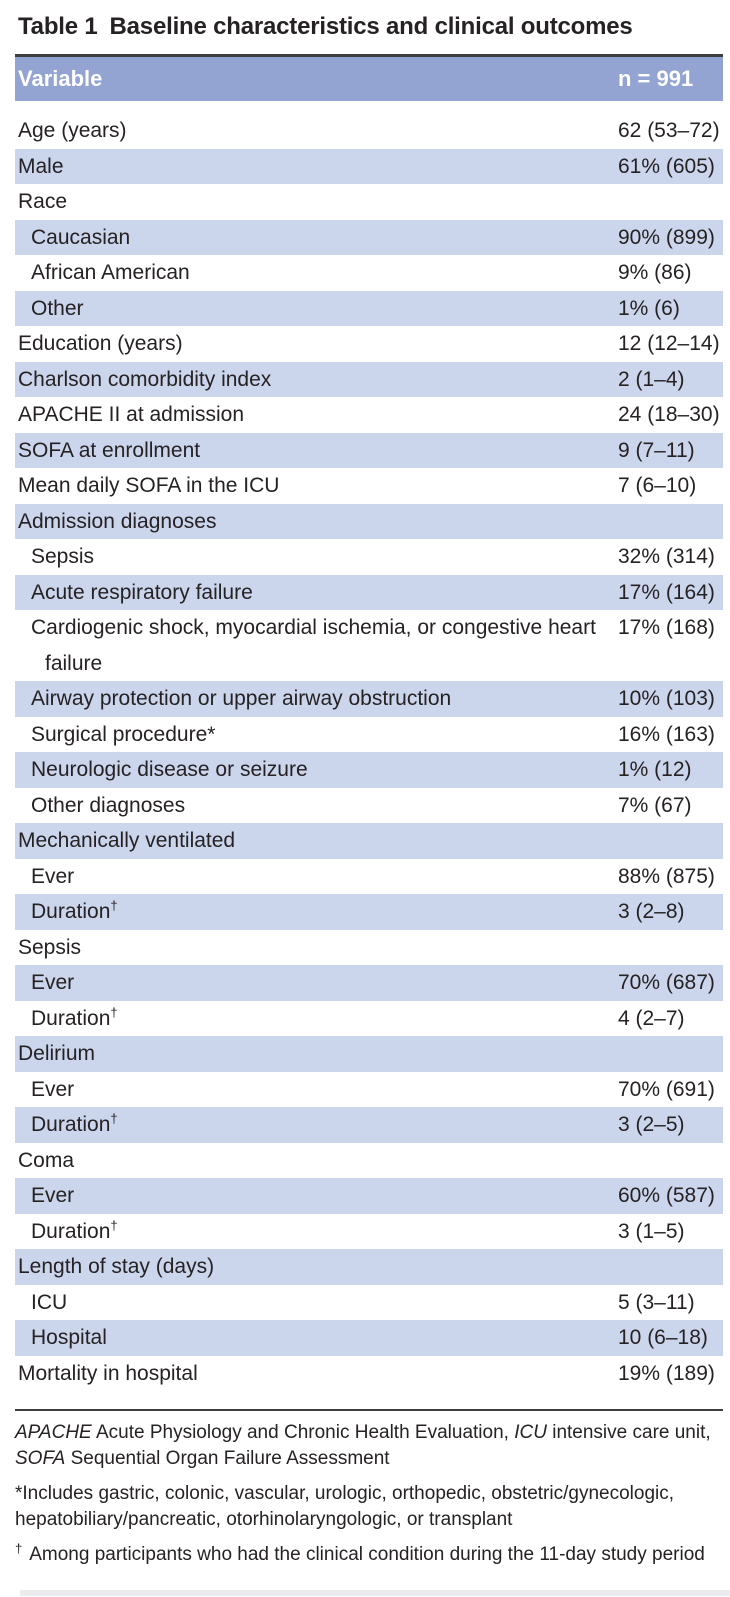 This screenshot has height=1597, width=730. I want to click on footnote-divider, so click(369, 1410).